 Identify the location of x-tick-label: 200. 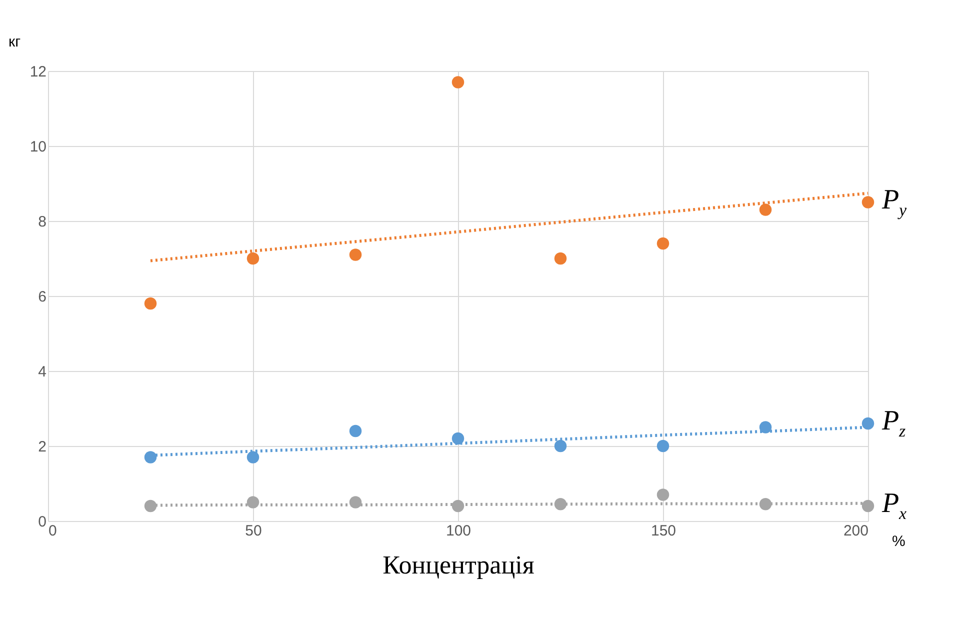
(855, 531).